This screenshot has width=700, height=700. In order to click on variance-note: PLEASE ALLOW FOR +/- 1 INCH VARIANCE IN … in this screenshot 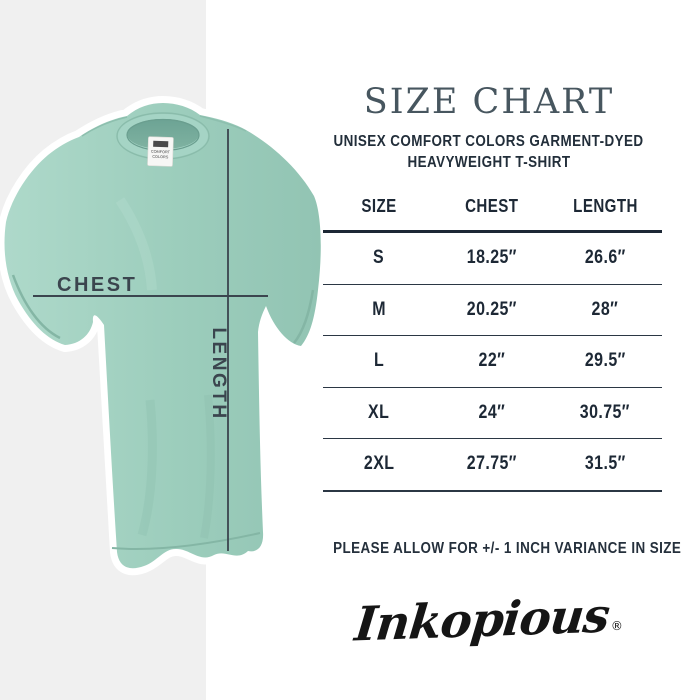, I will do `click(507, 548)`.